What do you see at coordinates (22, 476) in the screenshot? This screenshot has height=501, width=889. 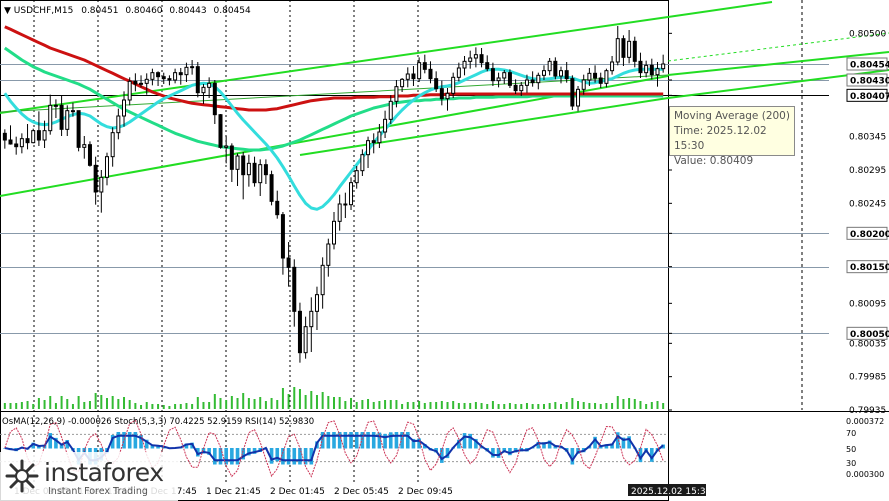 I see `instaforex-logo-icon` at bounding box center [22, 476].